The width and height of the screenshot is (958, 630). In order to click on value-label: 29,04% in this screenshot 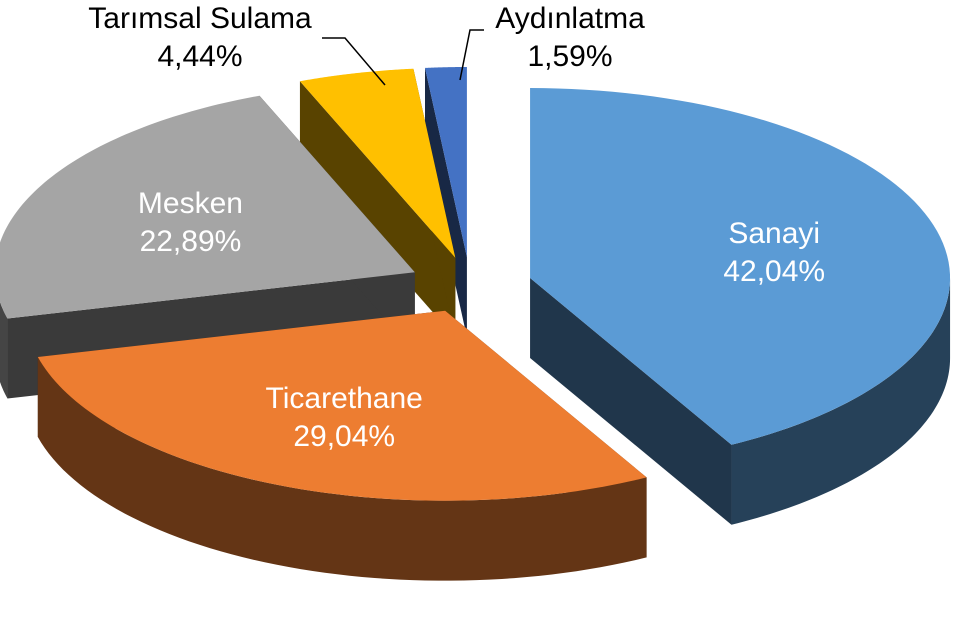, I will do `click(344, 436)`.